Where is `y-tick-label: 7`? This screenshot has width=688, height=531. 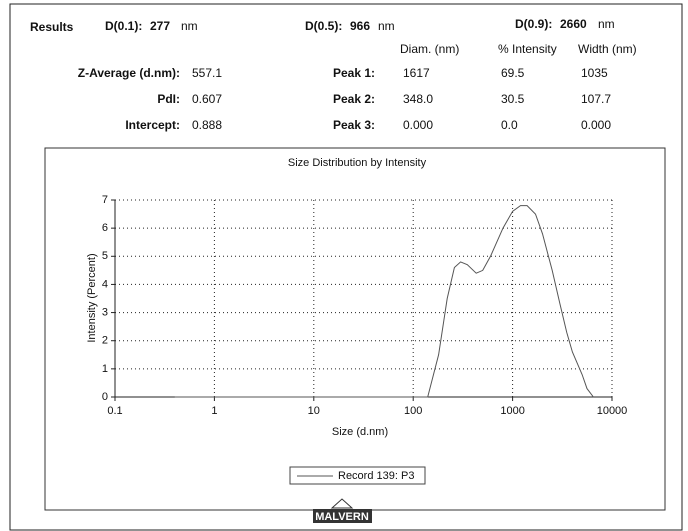
y-tick-label: 7 is located at coordinates (105, 200).